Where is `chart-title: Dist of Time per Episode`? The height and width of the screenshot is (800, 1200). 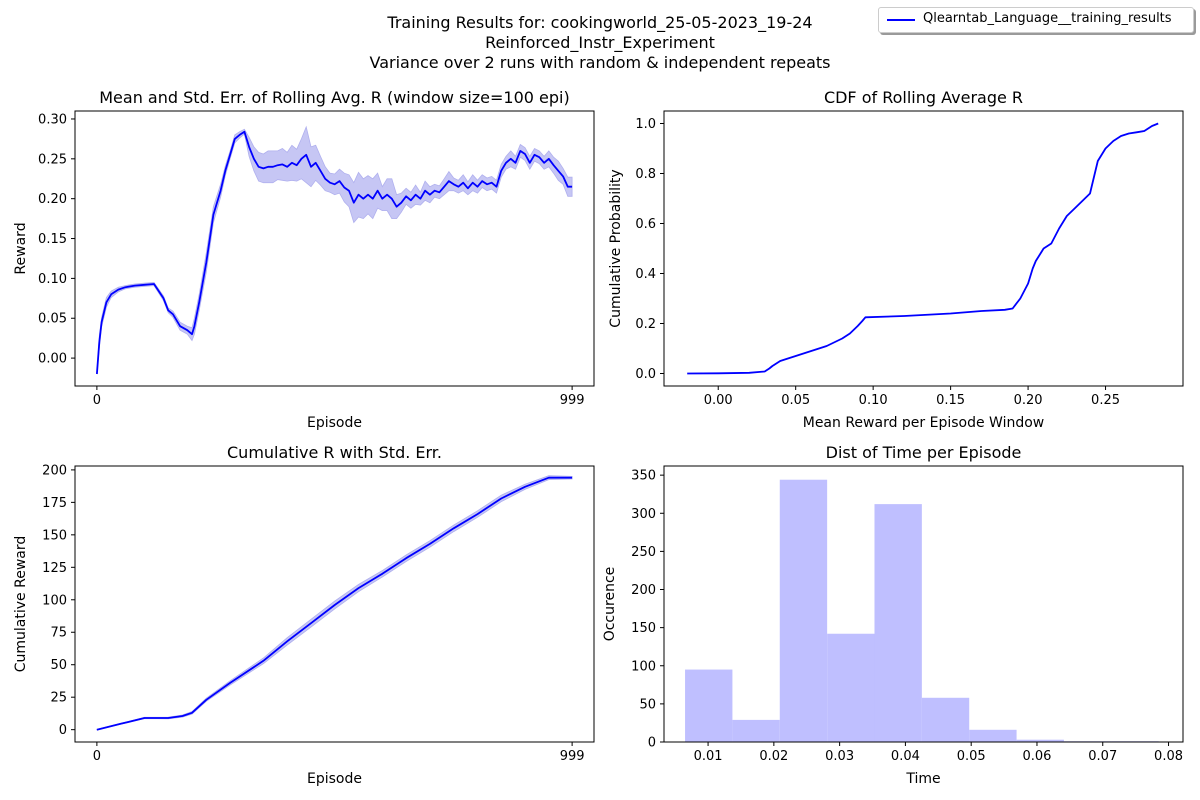
chart-title: Dist of Time per Episode is located at coordinates (924, 452).